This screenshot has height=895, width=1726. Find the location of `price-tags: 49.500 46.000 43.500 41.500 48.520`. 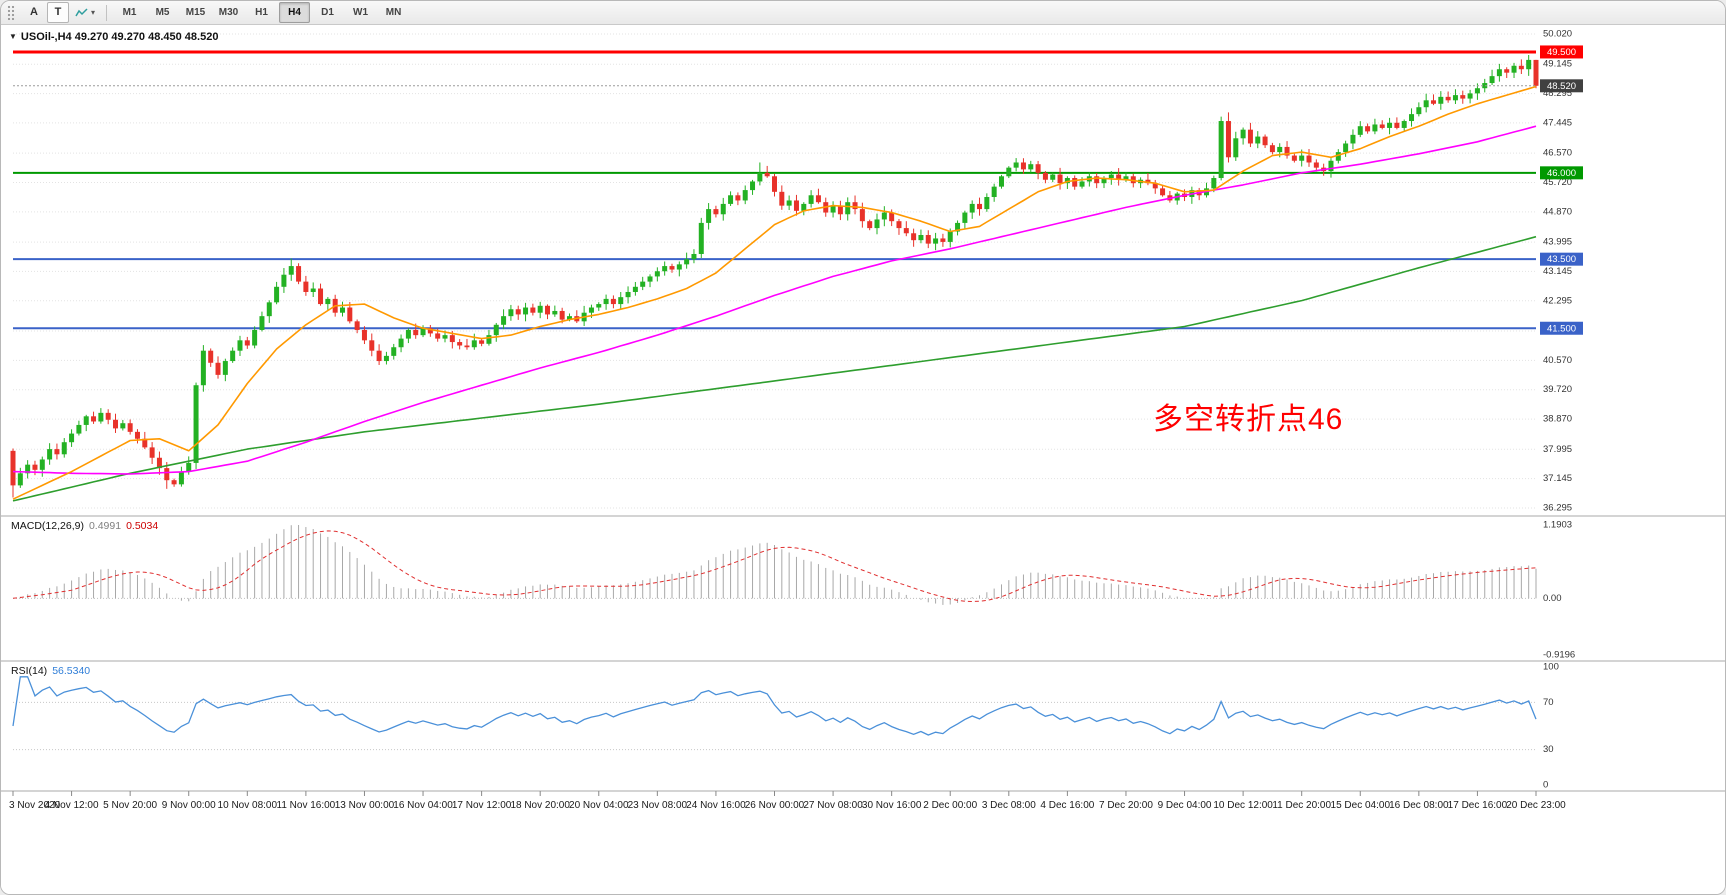

price-tags: 49.500 46.000 43.500 41.500 48.520 is located at coordinates (1561, 190).